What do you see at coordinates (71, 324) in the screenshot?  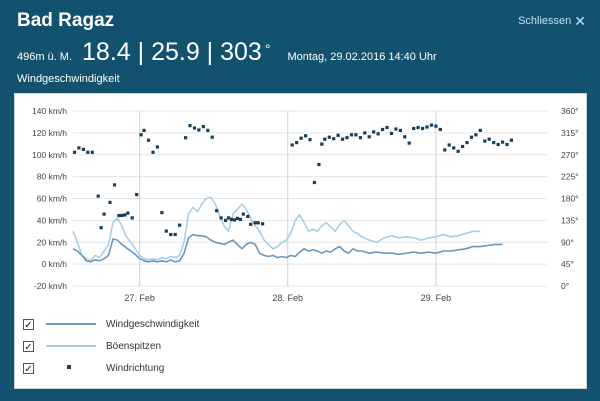 I see `legend-swatch-wind-speed` at bounding box center [71, 324].